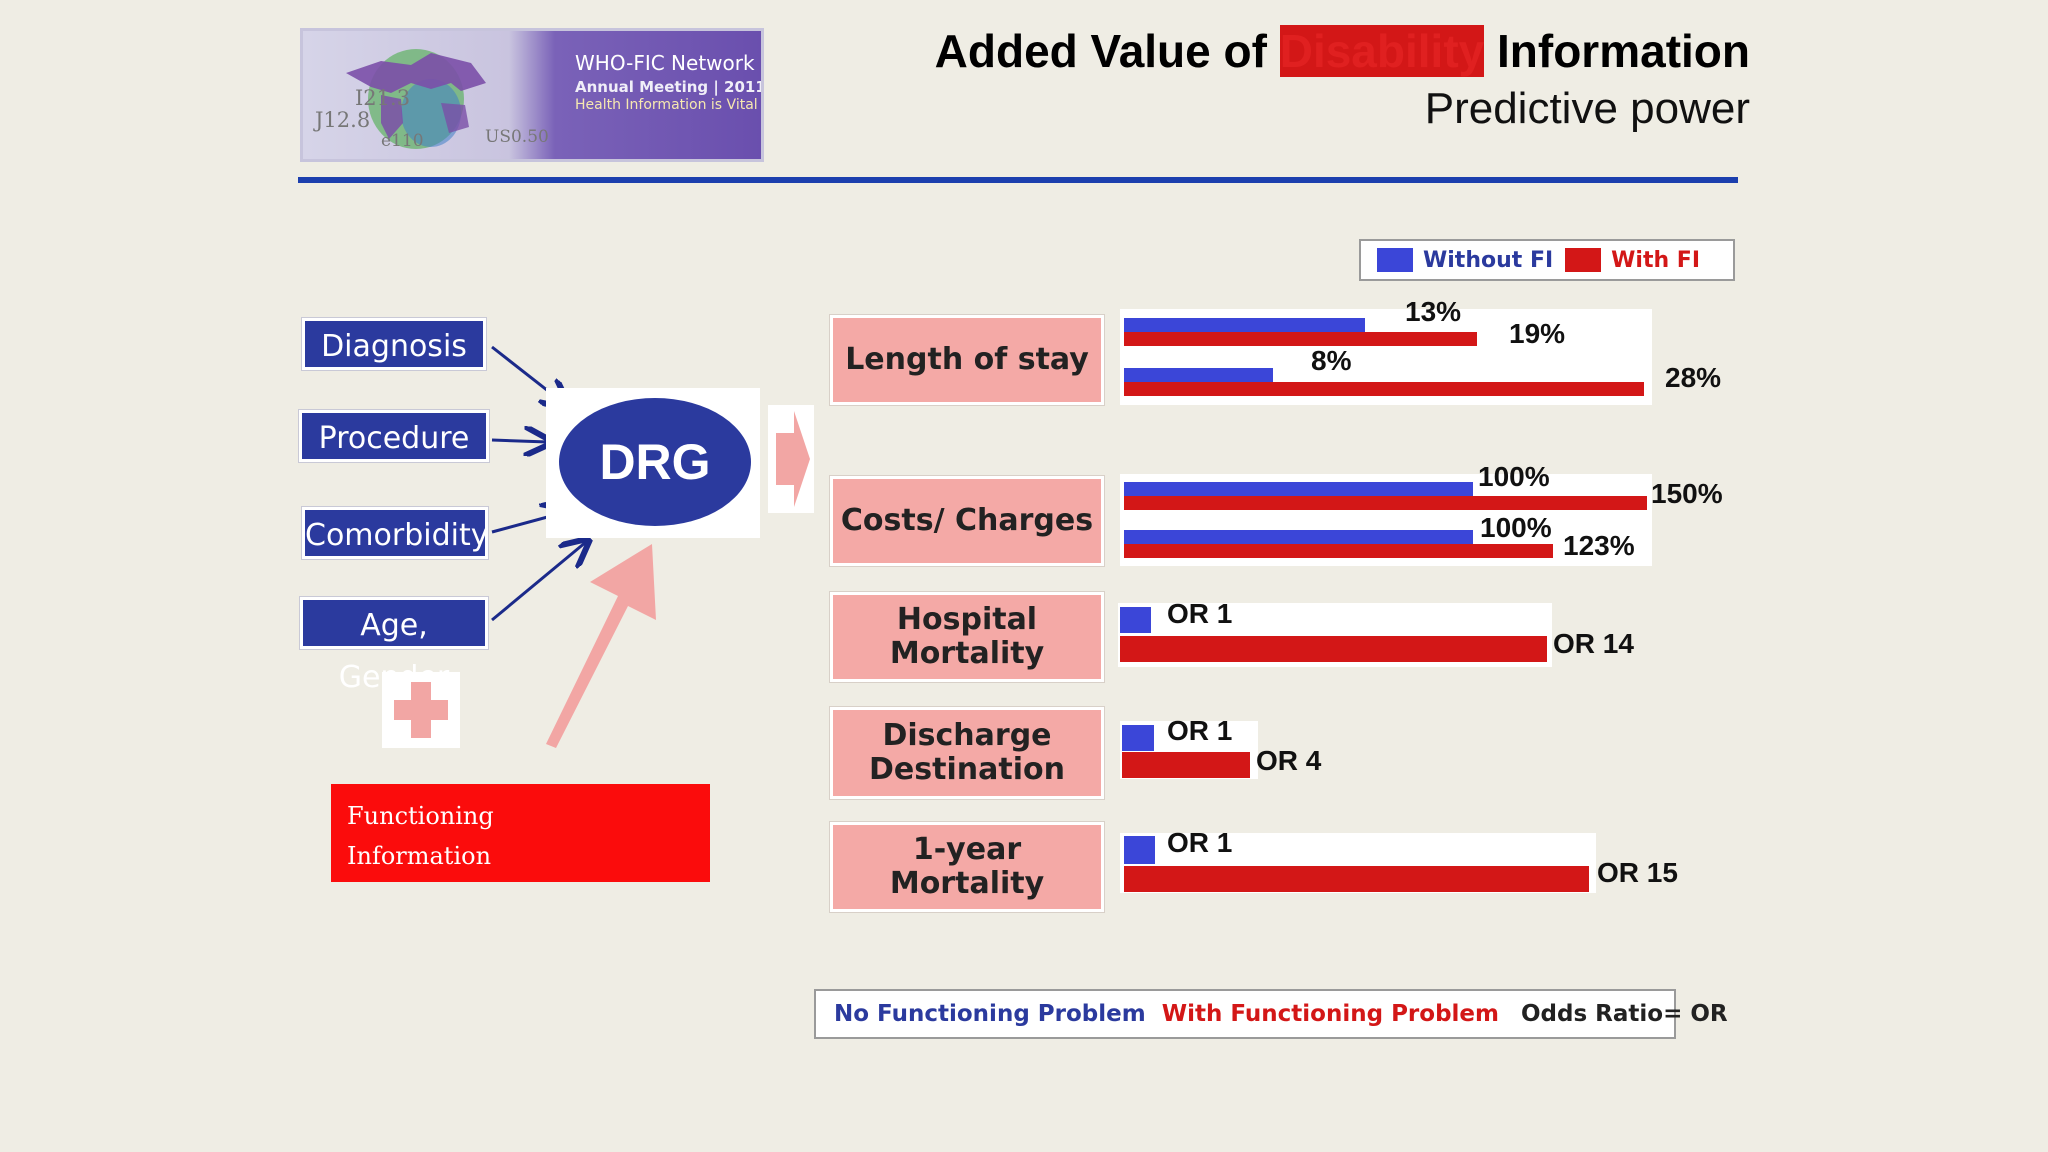  I want to click on plus-icon, so click(421, 710).